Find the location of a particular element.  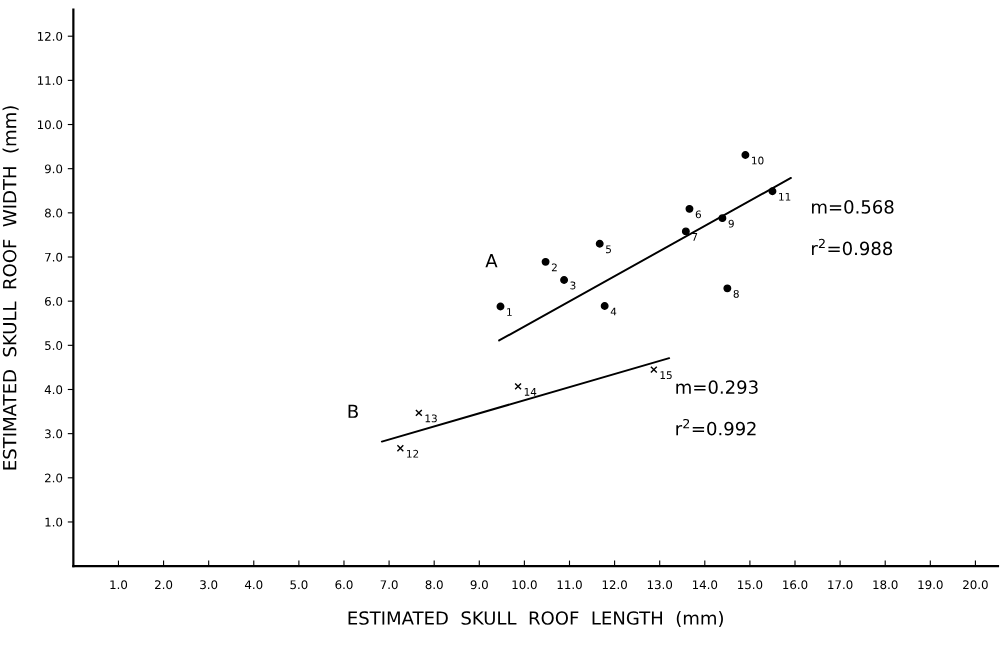

x-tick-label: 11.0 is located at coordinates (569, 585).